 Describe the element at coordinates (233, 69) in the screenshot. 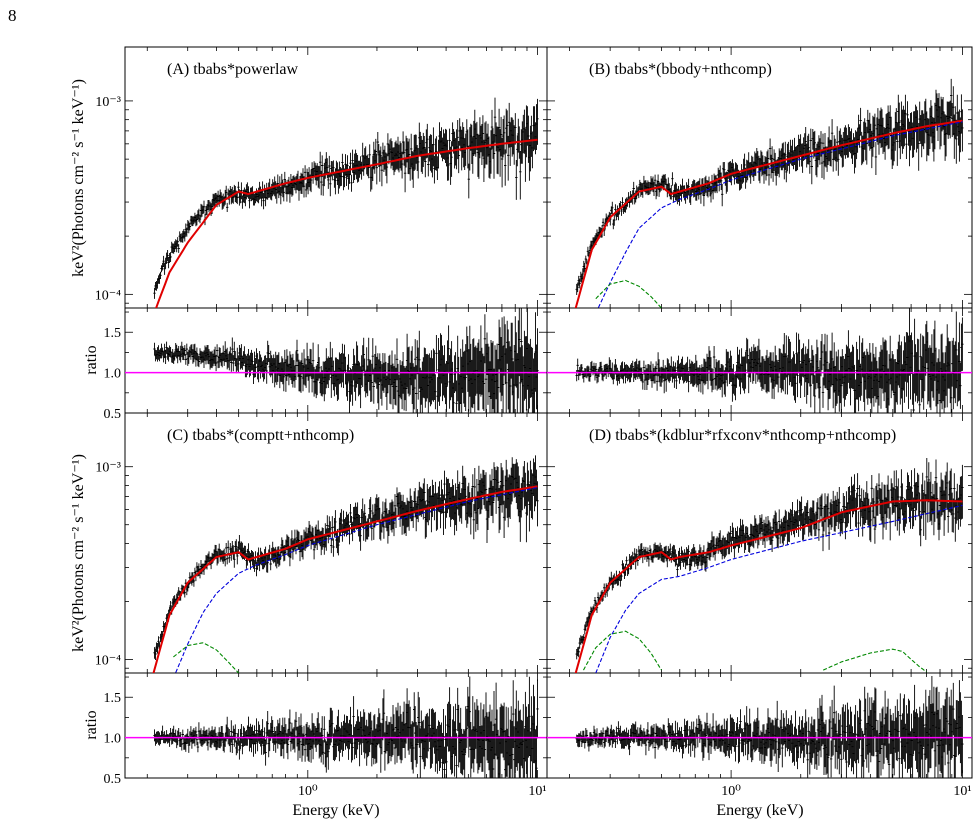

I see `panel-title: (A) tbabs*powerlaw` at that location.